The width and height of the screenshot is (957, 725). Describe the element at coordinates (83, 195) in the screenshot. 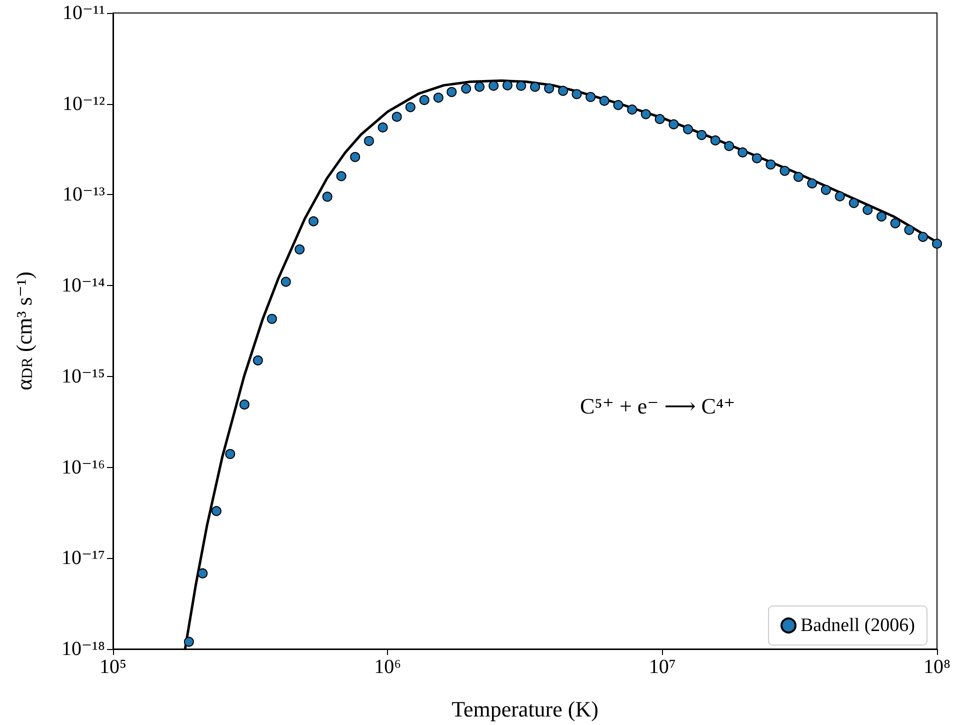

I see `y-tick-label: 10⁻¹³` at that location.